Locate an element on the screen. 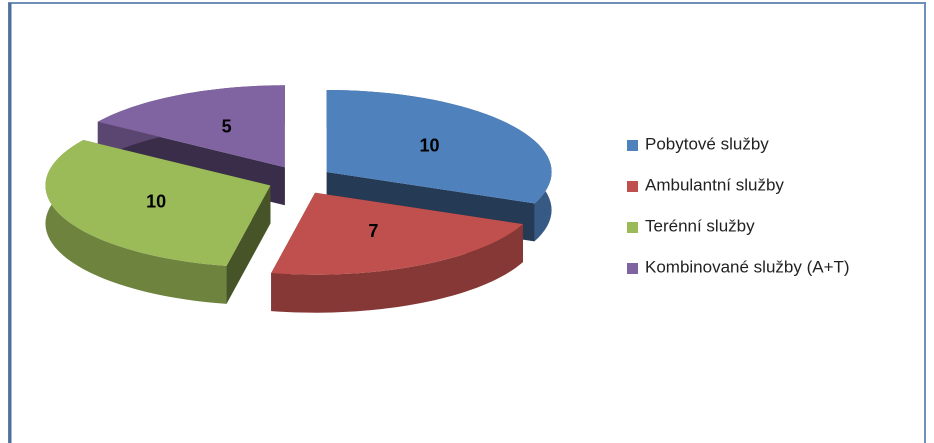 The height and width of the screenshot is (443, 934). legend-label: Kombinované služby (A+T) is located at coordinates (747, 266).